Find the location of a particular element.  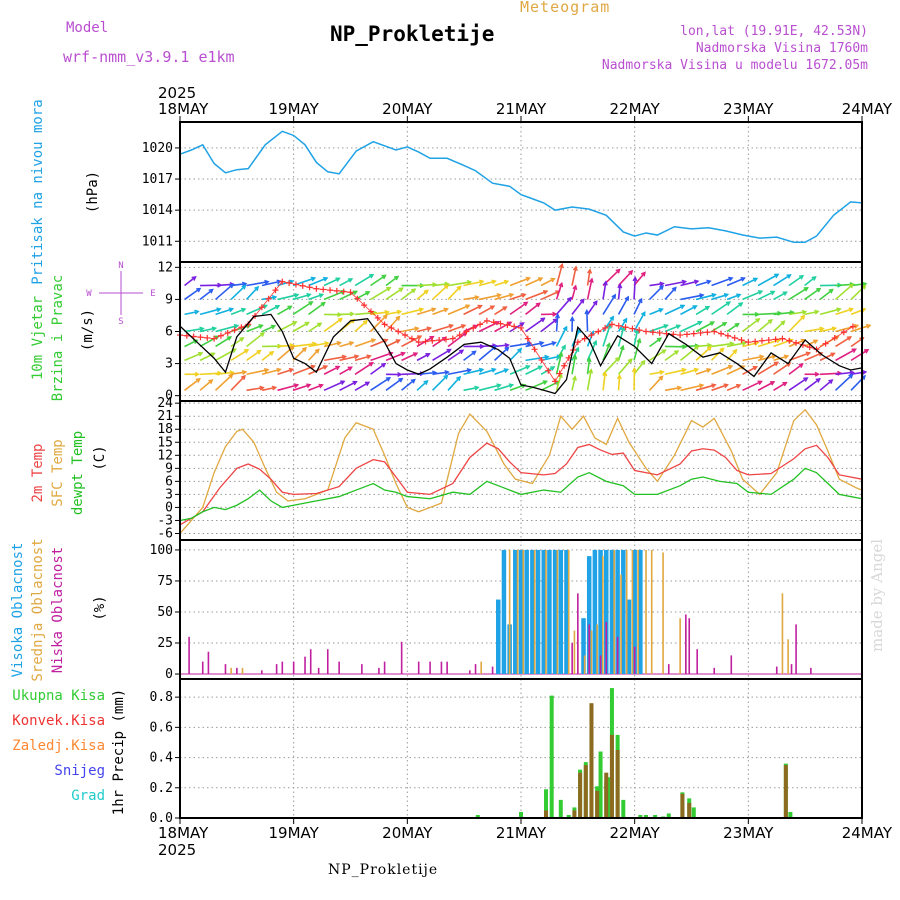

page-title: NP_Prokletije is located at coordinates (412, 34).